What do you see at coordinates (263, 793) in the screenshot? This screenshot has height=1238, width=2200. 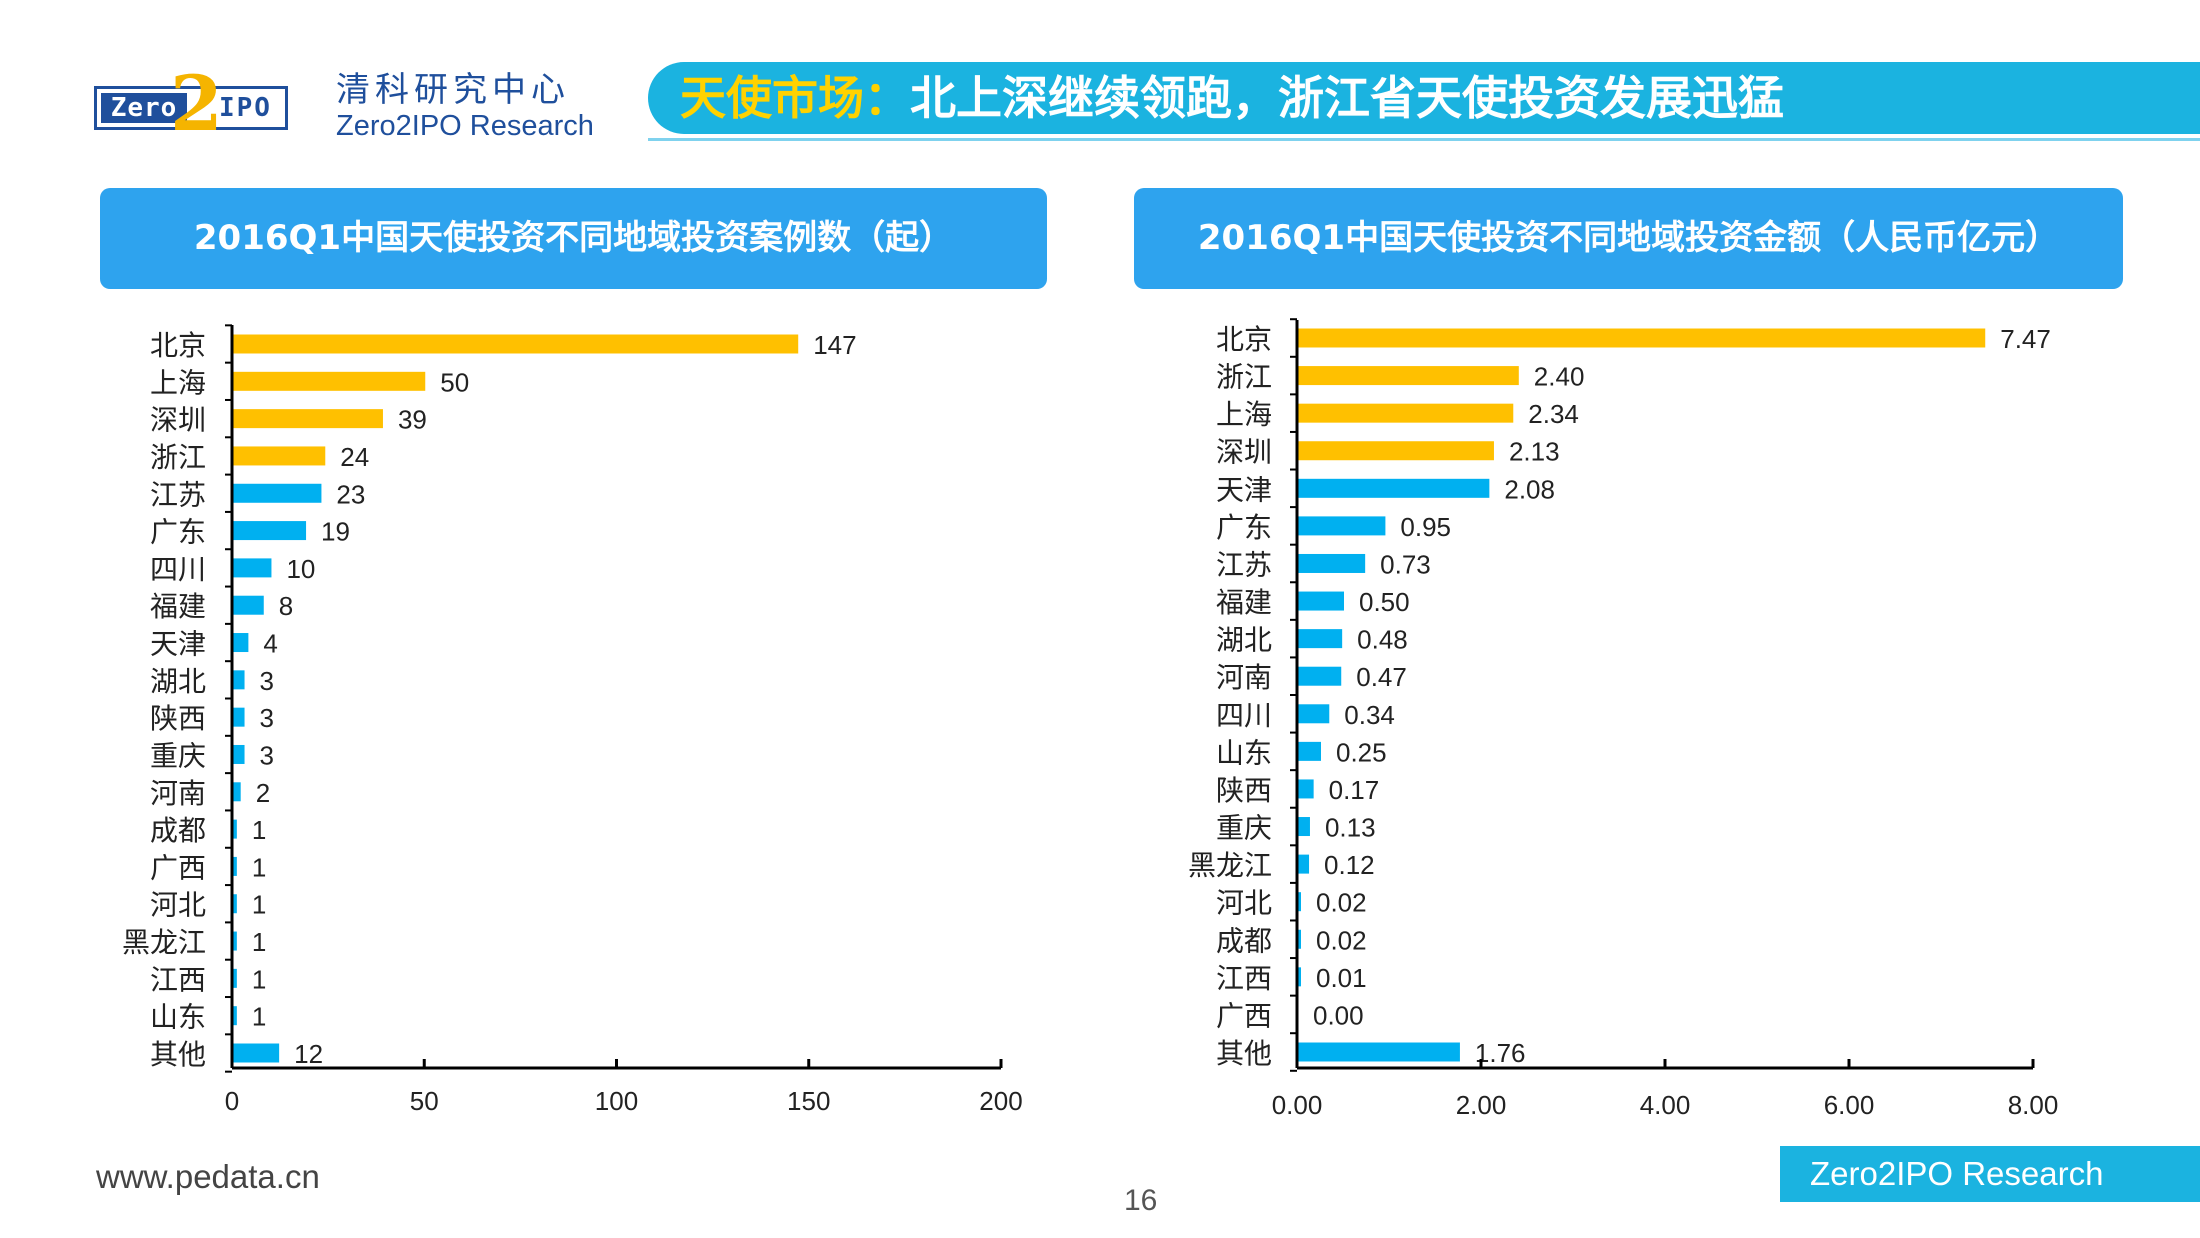 I see `left-value-label: 2` at bounding box center [263, 793].